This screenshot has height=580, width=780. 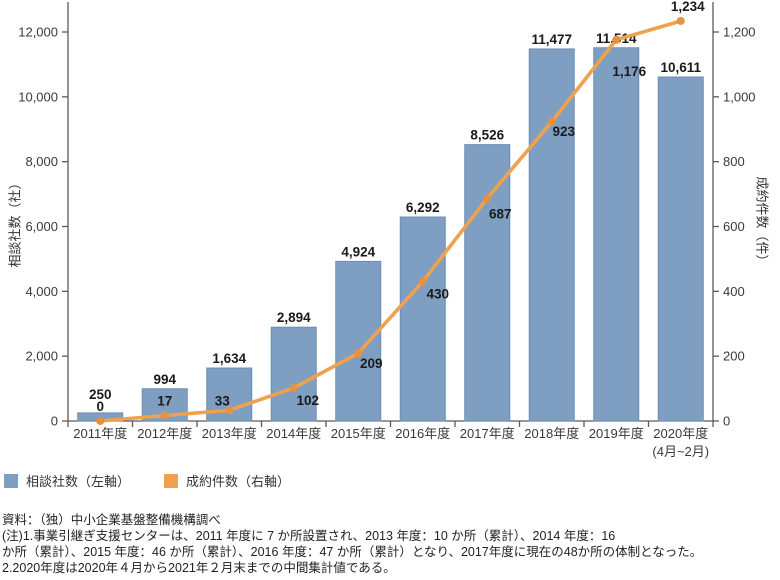 I want to click on line-value-label: 430, so click(x=437, y=294).